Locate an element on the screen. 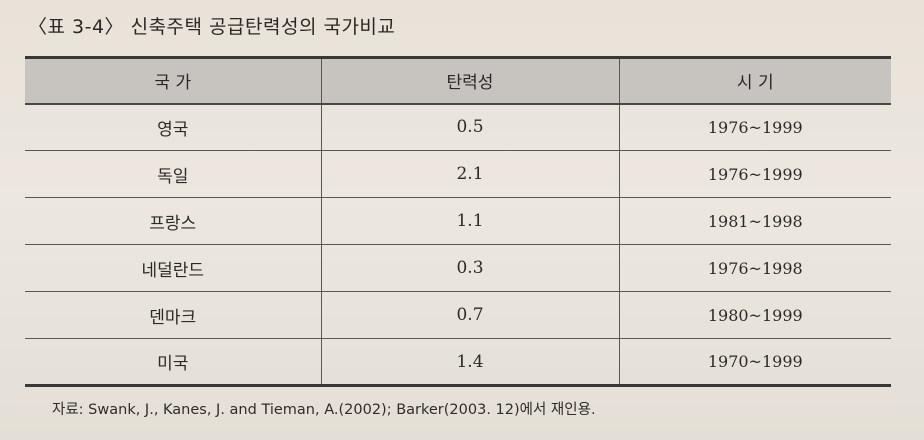  header-row: 국 가 탄력성 시 기 is located at coordinates (458, 80).